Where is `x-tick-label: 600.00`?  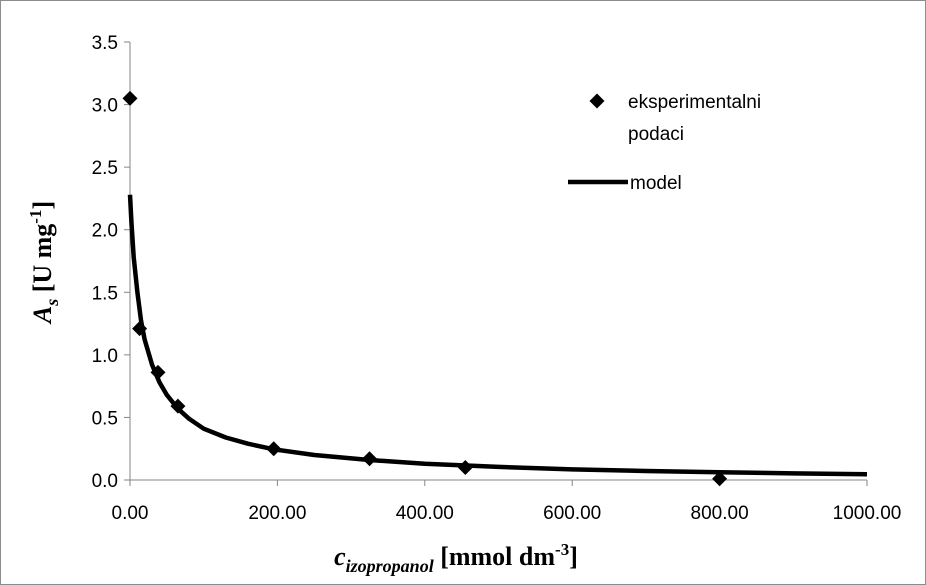
x-tick-label: 600.00 is located at coordinates (572, 513).